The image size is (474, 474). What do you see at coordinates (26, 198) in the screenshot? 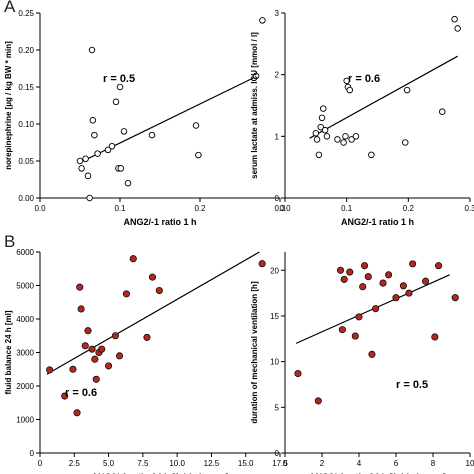
I see `y-tick-label: 0.00` at bounding box center [26, 198].